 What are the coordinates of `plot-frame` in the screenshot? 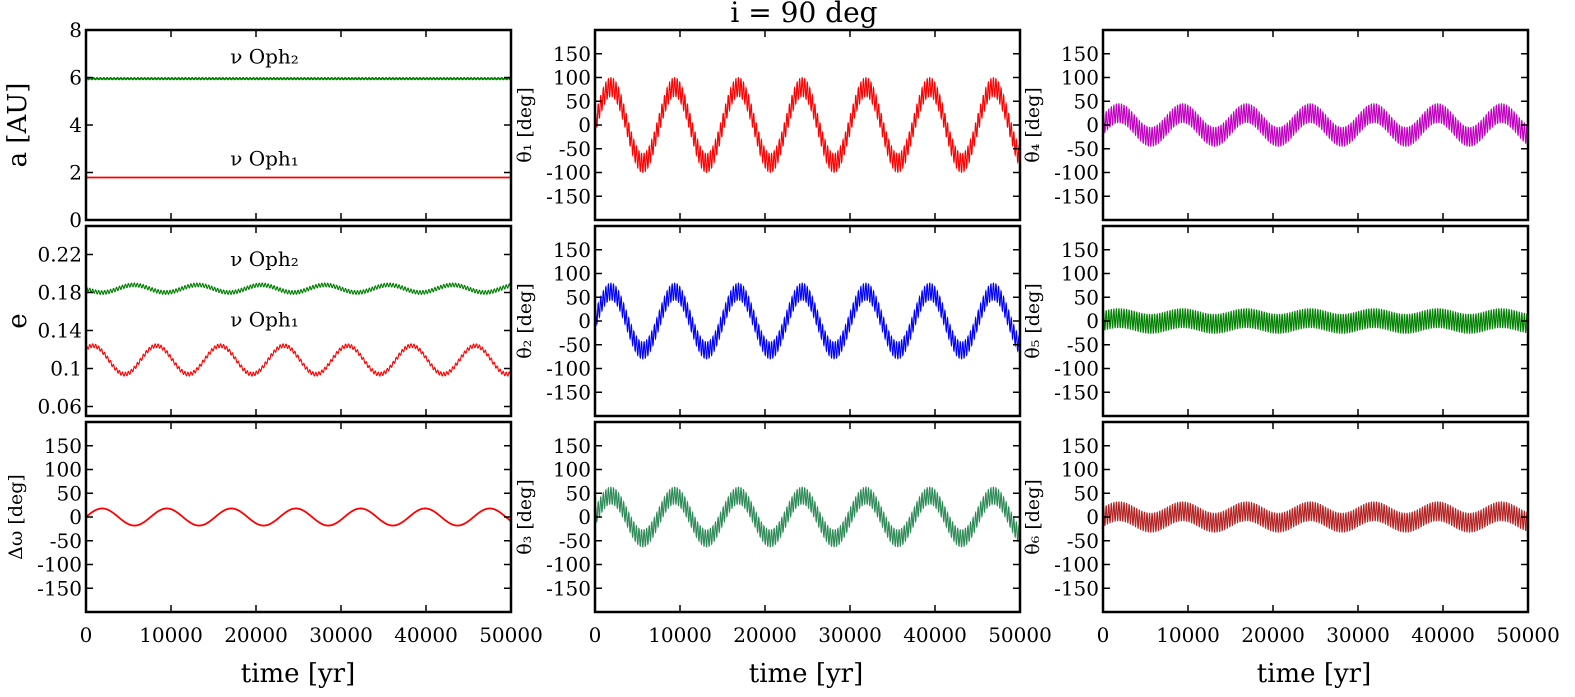 It's located at (298, 321).